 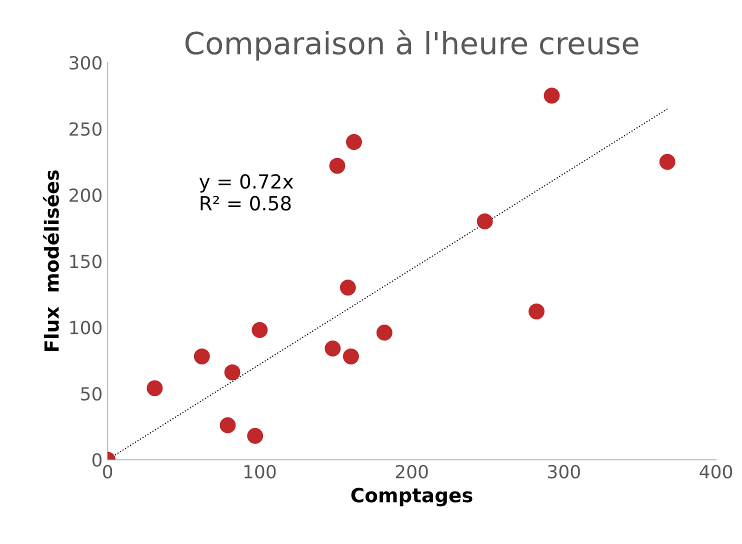 I want to click on y-axis-title: Flux modélisées, so click(x=51, y=261).